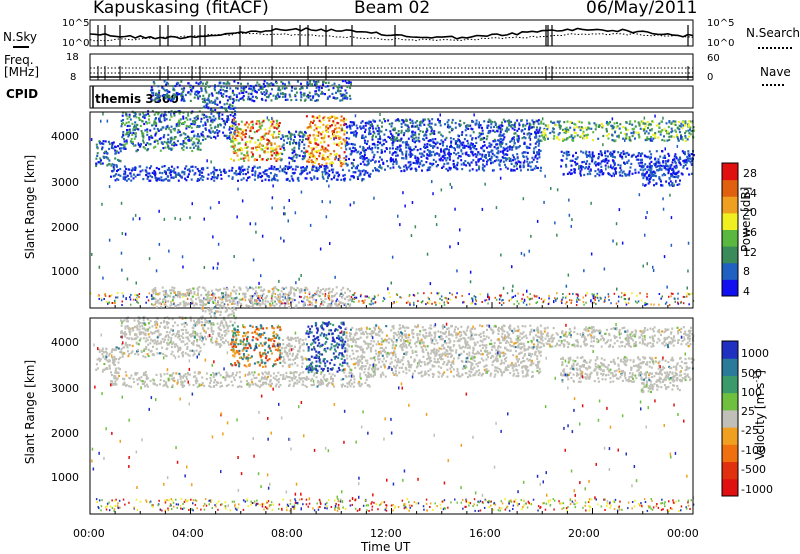 This screenshot has height=554, width=800. I want to click on nsearch-label: N.Search, so click(773, 33).